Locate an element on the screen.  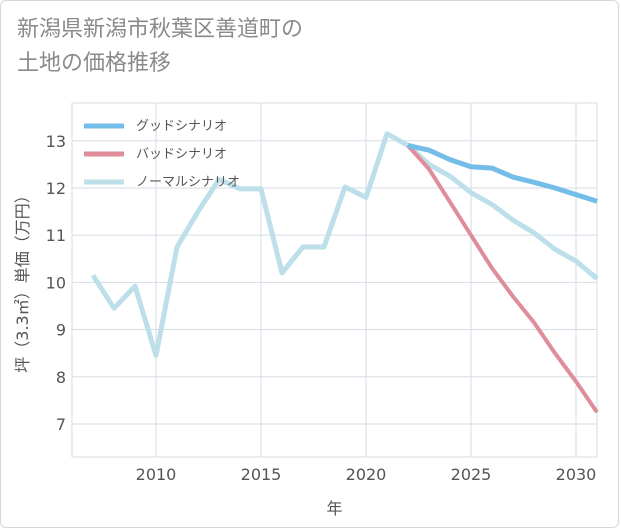
x-tick-label: 2010 is located at coordinates (156, 474).